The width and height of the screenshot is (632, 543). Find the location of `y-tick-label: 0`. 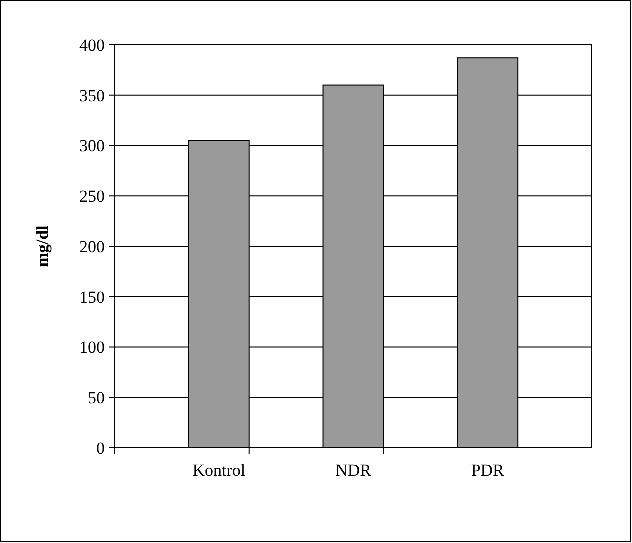

y-tick-label: 0 is located at coordinates (100, 448).